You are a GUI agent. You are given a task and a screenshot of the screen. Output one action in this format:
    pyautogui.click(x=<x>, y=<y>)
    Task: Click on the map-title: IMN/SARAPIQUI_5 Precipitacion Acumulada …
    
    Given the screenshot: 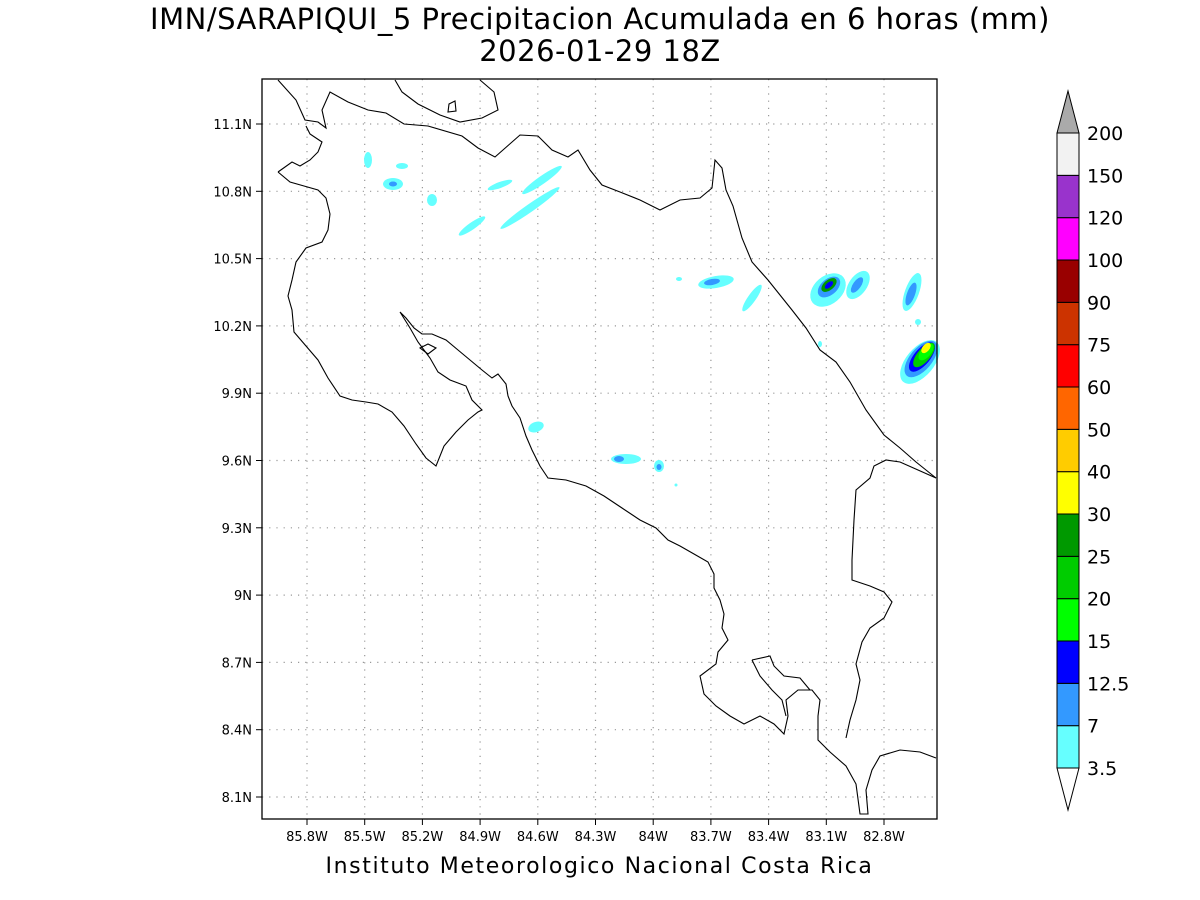 What is the action you would take?
    pyautogui.click(x=600, y=19)
    